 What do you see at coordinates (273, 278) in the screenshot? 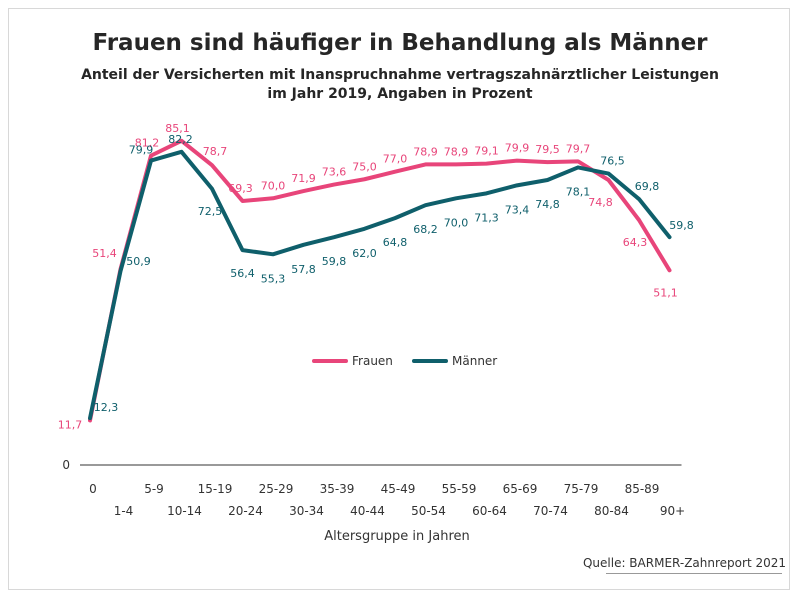
I see `data-label-maenner: 55,3` at bounding box center [273, 278].